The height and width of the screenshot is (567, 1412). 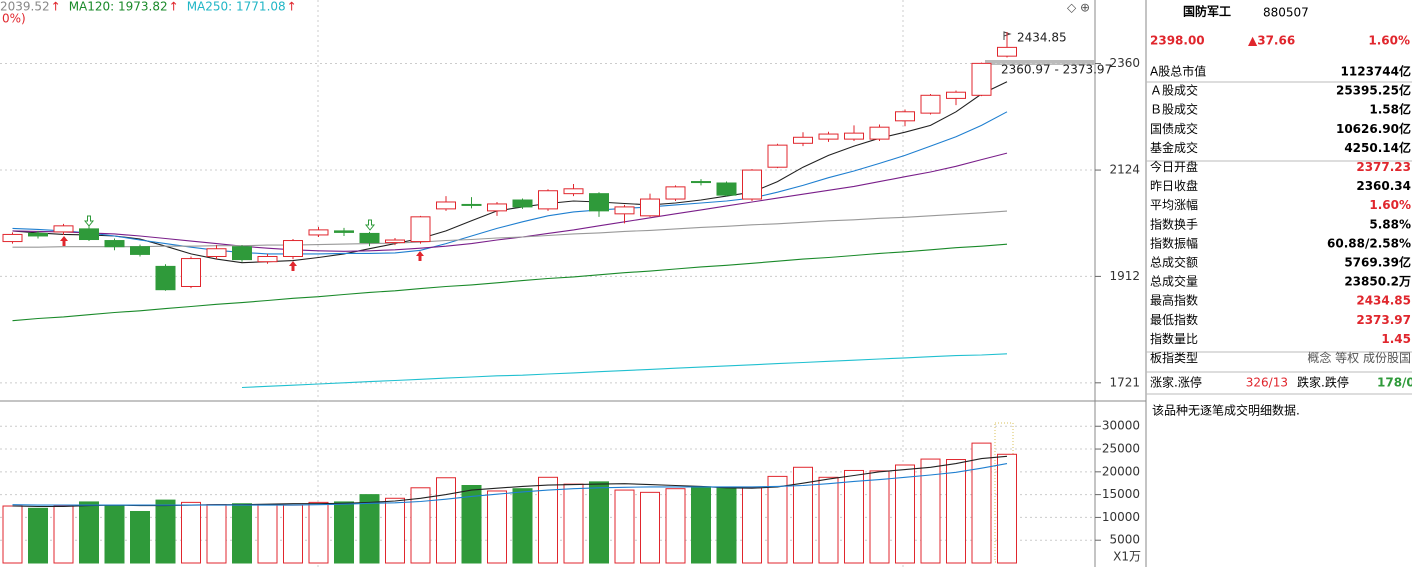 What do you see at coordinates (1124, 382) in the screenshot?
I see `y-tick-label: 1721` at bounding box center [1124, 382].